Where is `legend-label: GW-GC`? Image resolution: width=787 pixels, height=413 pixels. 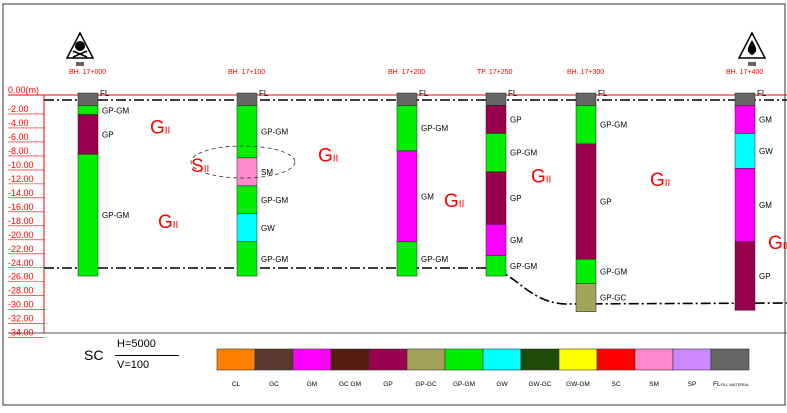 legend-label: GW-GC is located at coordinates (540, 384).